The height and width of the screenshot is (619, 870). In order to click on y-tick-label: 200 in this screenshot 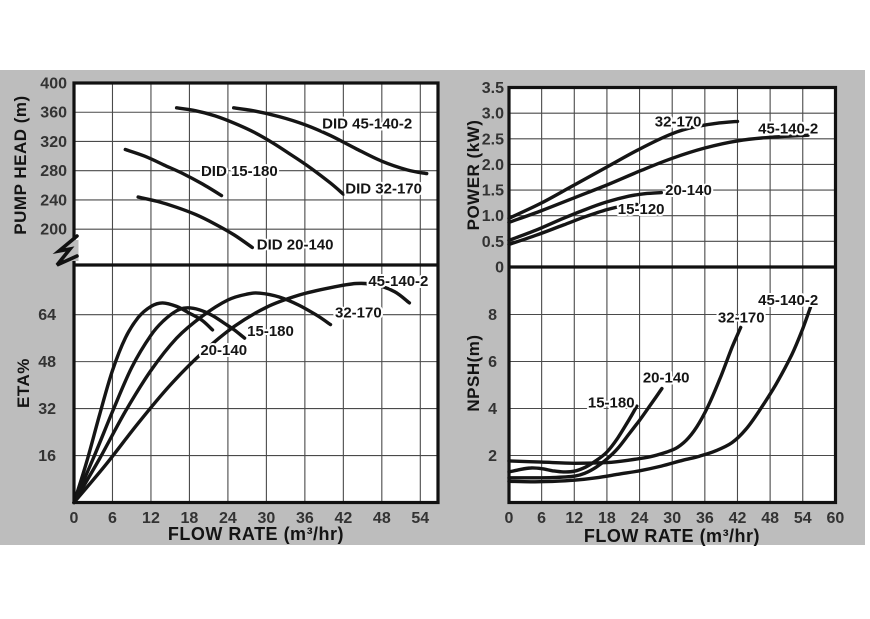, I will do `click(53, 230)`.